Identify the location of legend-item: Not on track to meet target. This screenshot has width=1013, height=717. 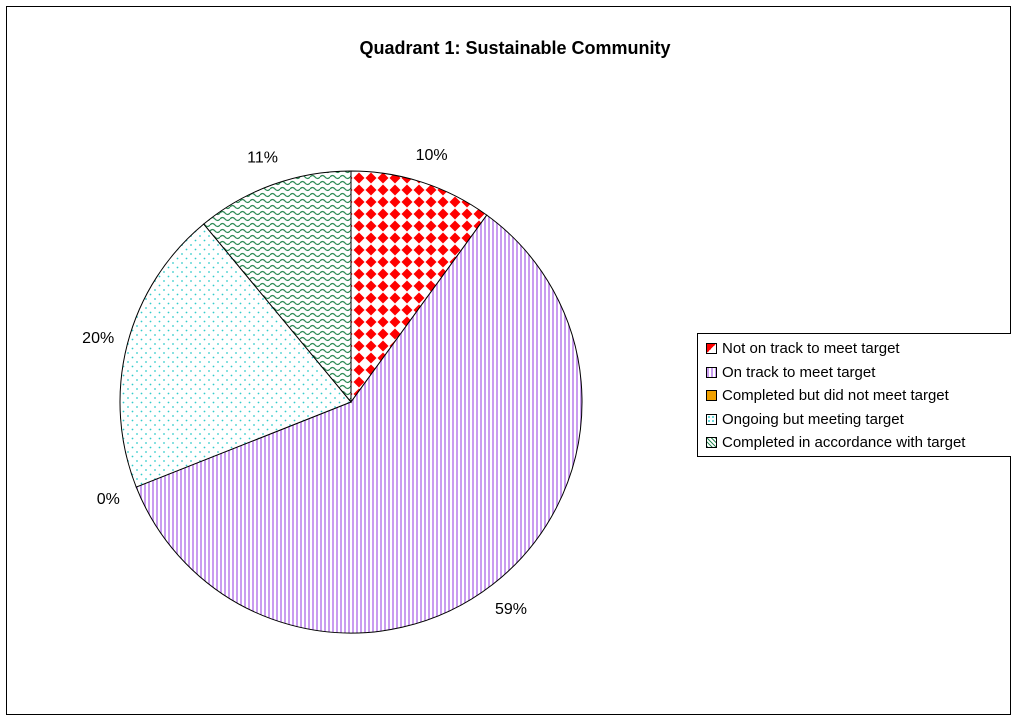
(854, 349).